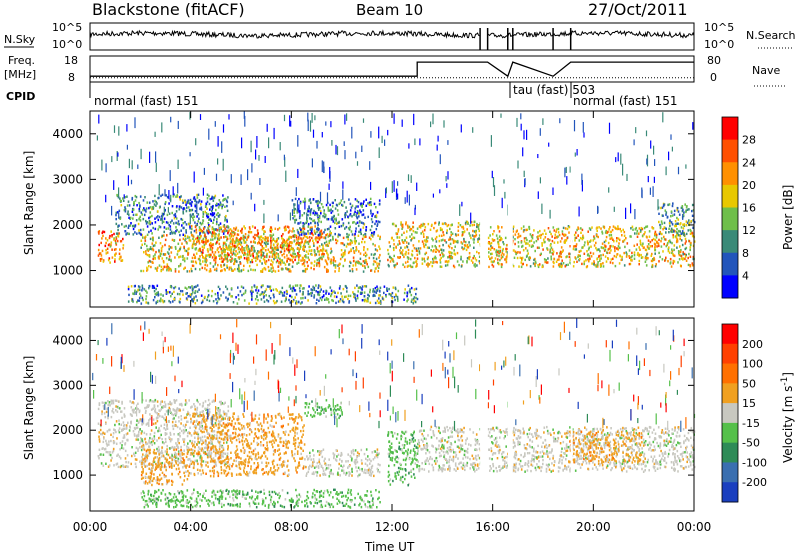 This screenshot has width=800, height=554. Describe the element at coordinates (67, 385) in the screenshot. I see `velocity-ytick-label-2: 3000` at that location.